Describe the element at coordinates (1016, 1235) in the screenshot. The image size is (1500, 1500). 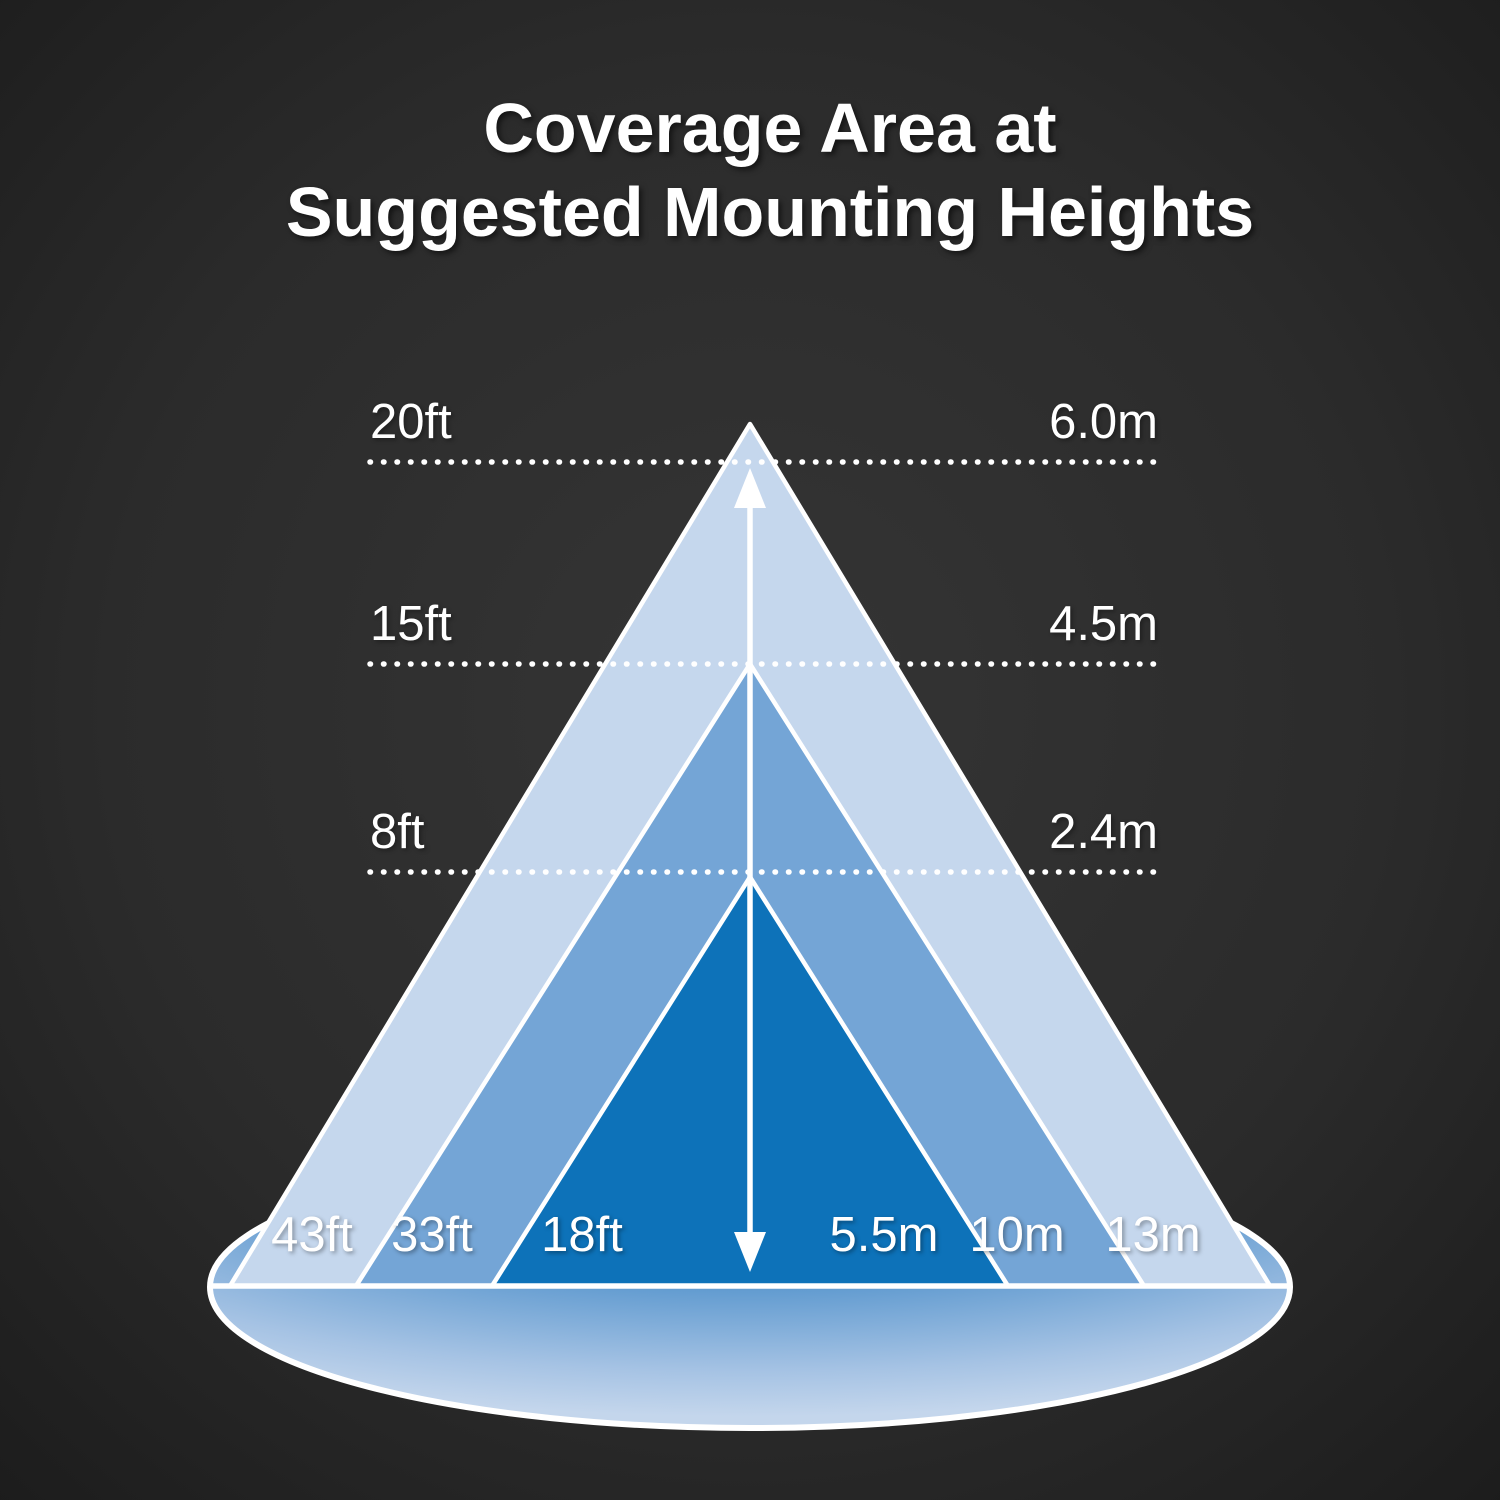
I see `coverage-width-10m-label: 10m` at that location.